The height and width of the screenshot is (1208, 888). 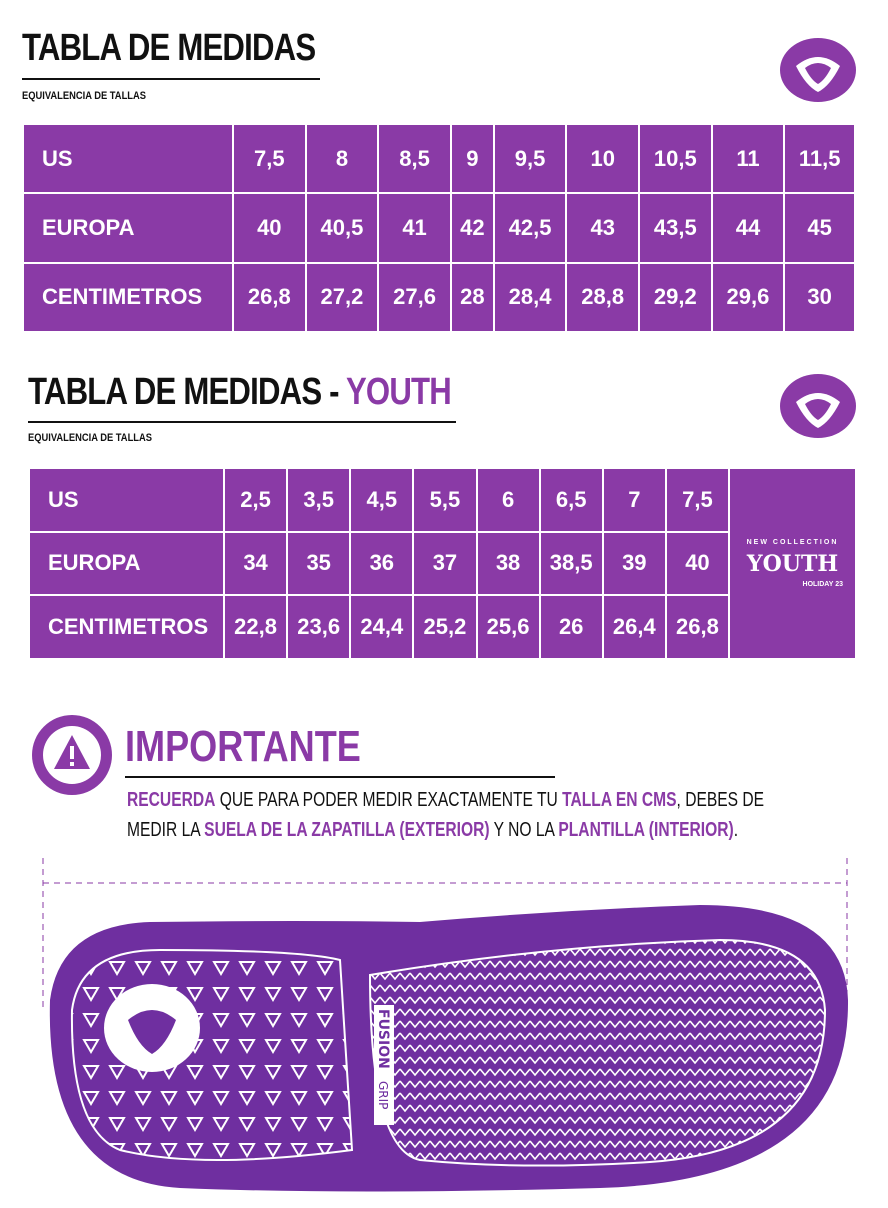 What do you see at coordinates (603, 228) in the screenshot?
I see `size-cell: 43` at bounding box center [603, 228].